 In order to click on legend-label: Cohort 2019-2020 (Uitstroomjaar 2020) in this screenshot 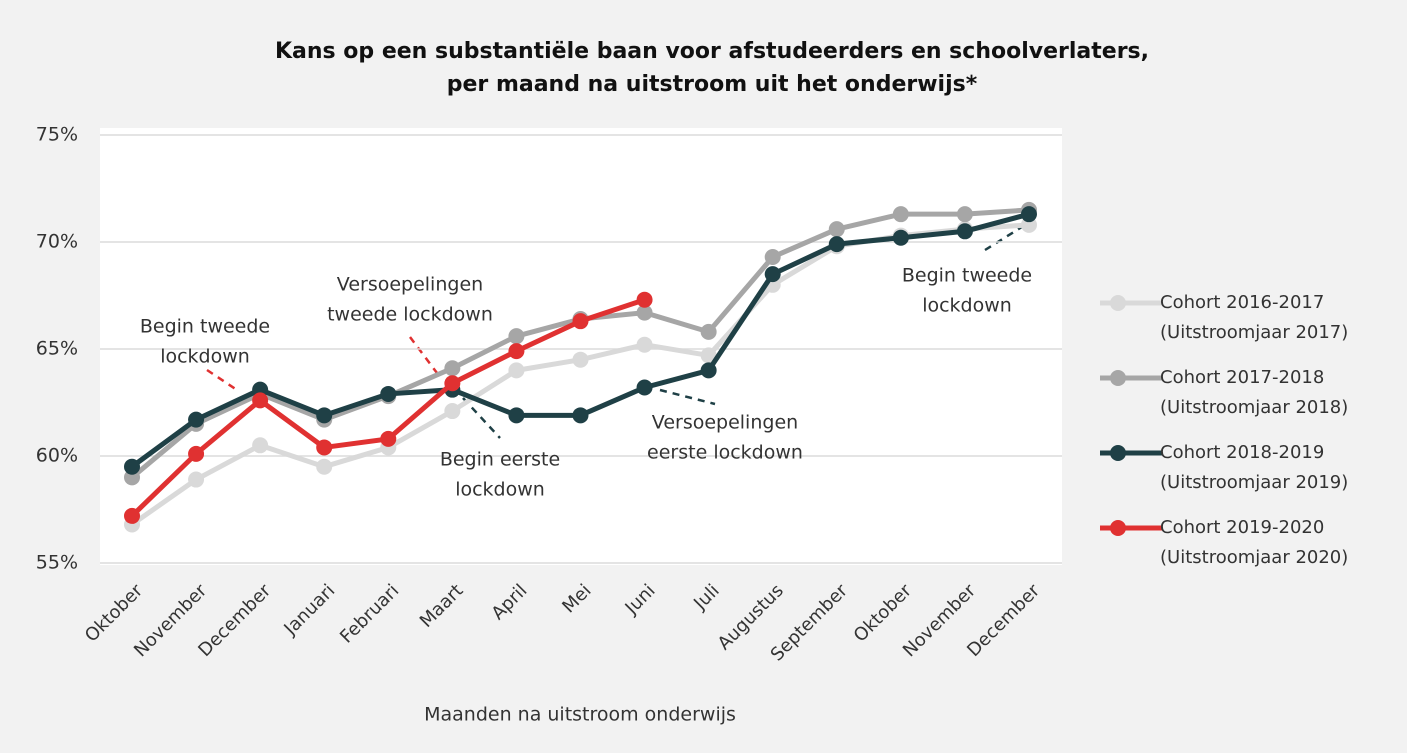, I will do `click(1254, 542)`.